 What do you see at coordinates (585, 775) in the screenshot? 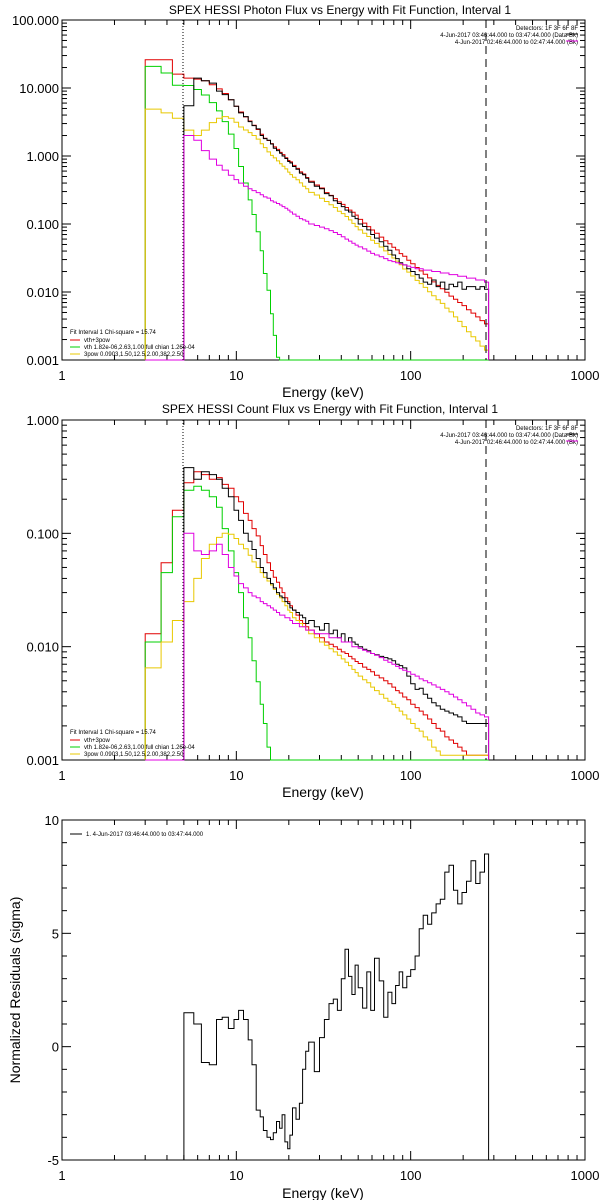
I see `count-flux-x-tick-label: 1000` at bounding box center [585, 775].